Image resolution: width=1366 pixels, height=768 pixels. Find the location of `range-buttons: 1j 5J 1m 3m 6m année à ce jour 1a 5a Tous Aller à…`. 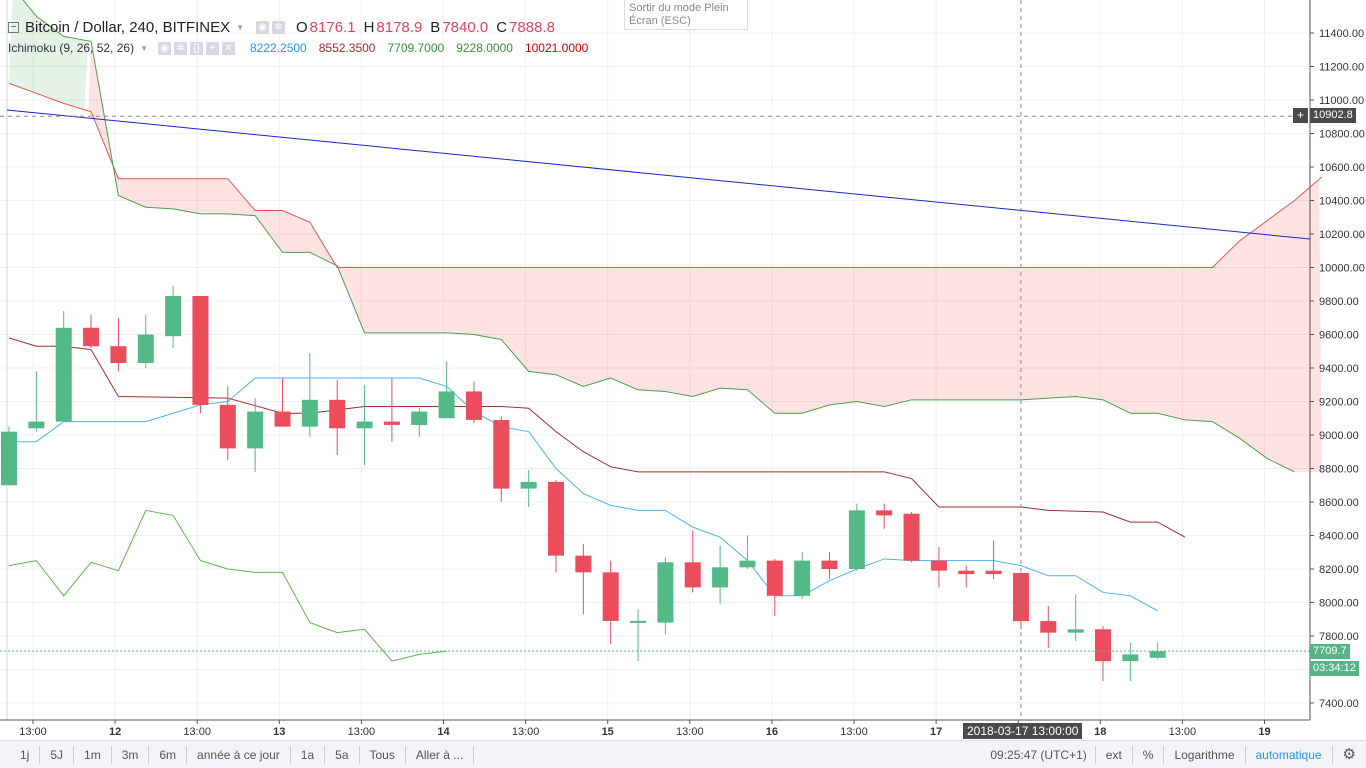

range-buttons: 1j 5J 1m 3m 6m année à ce jour 1a 5a Tous Aller à… is located at coordinates (237, 754).